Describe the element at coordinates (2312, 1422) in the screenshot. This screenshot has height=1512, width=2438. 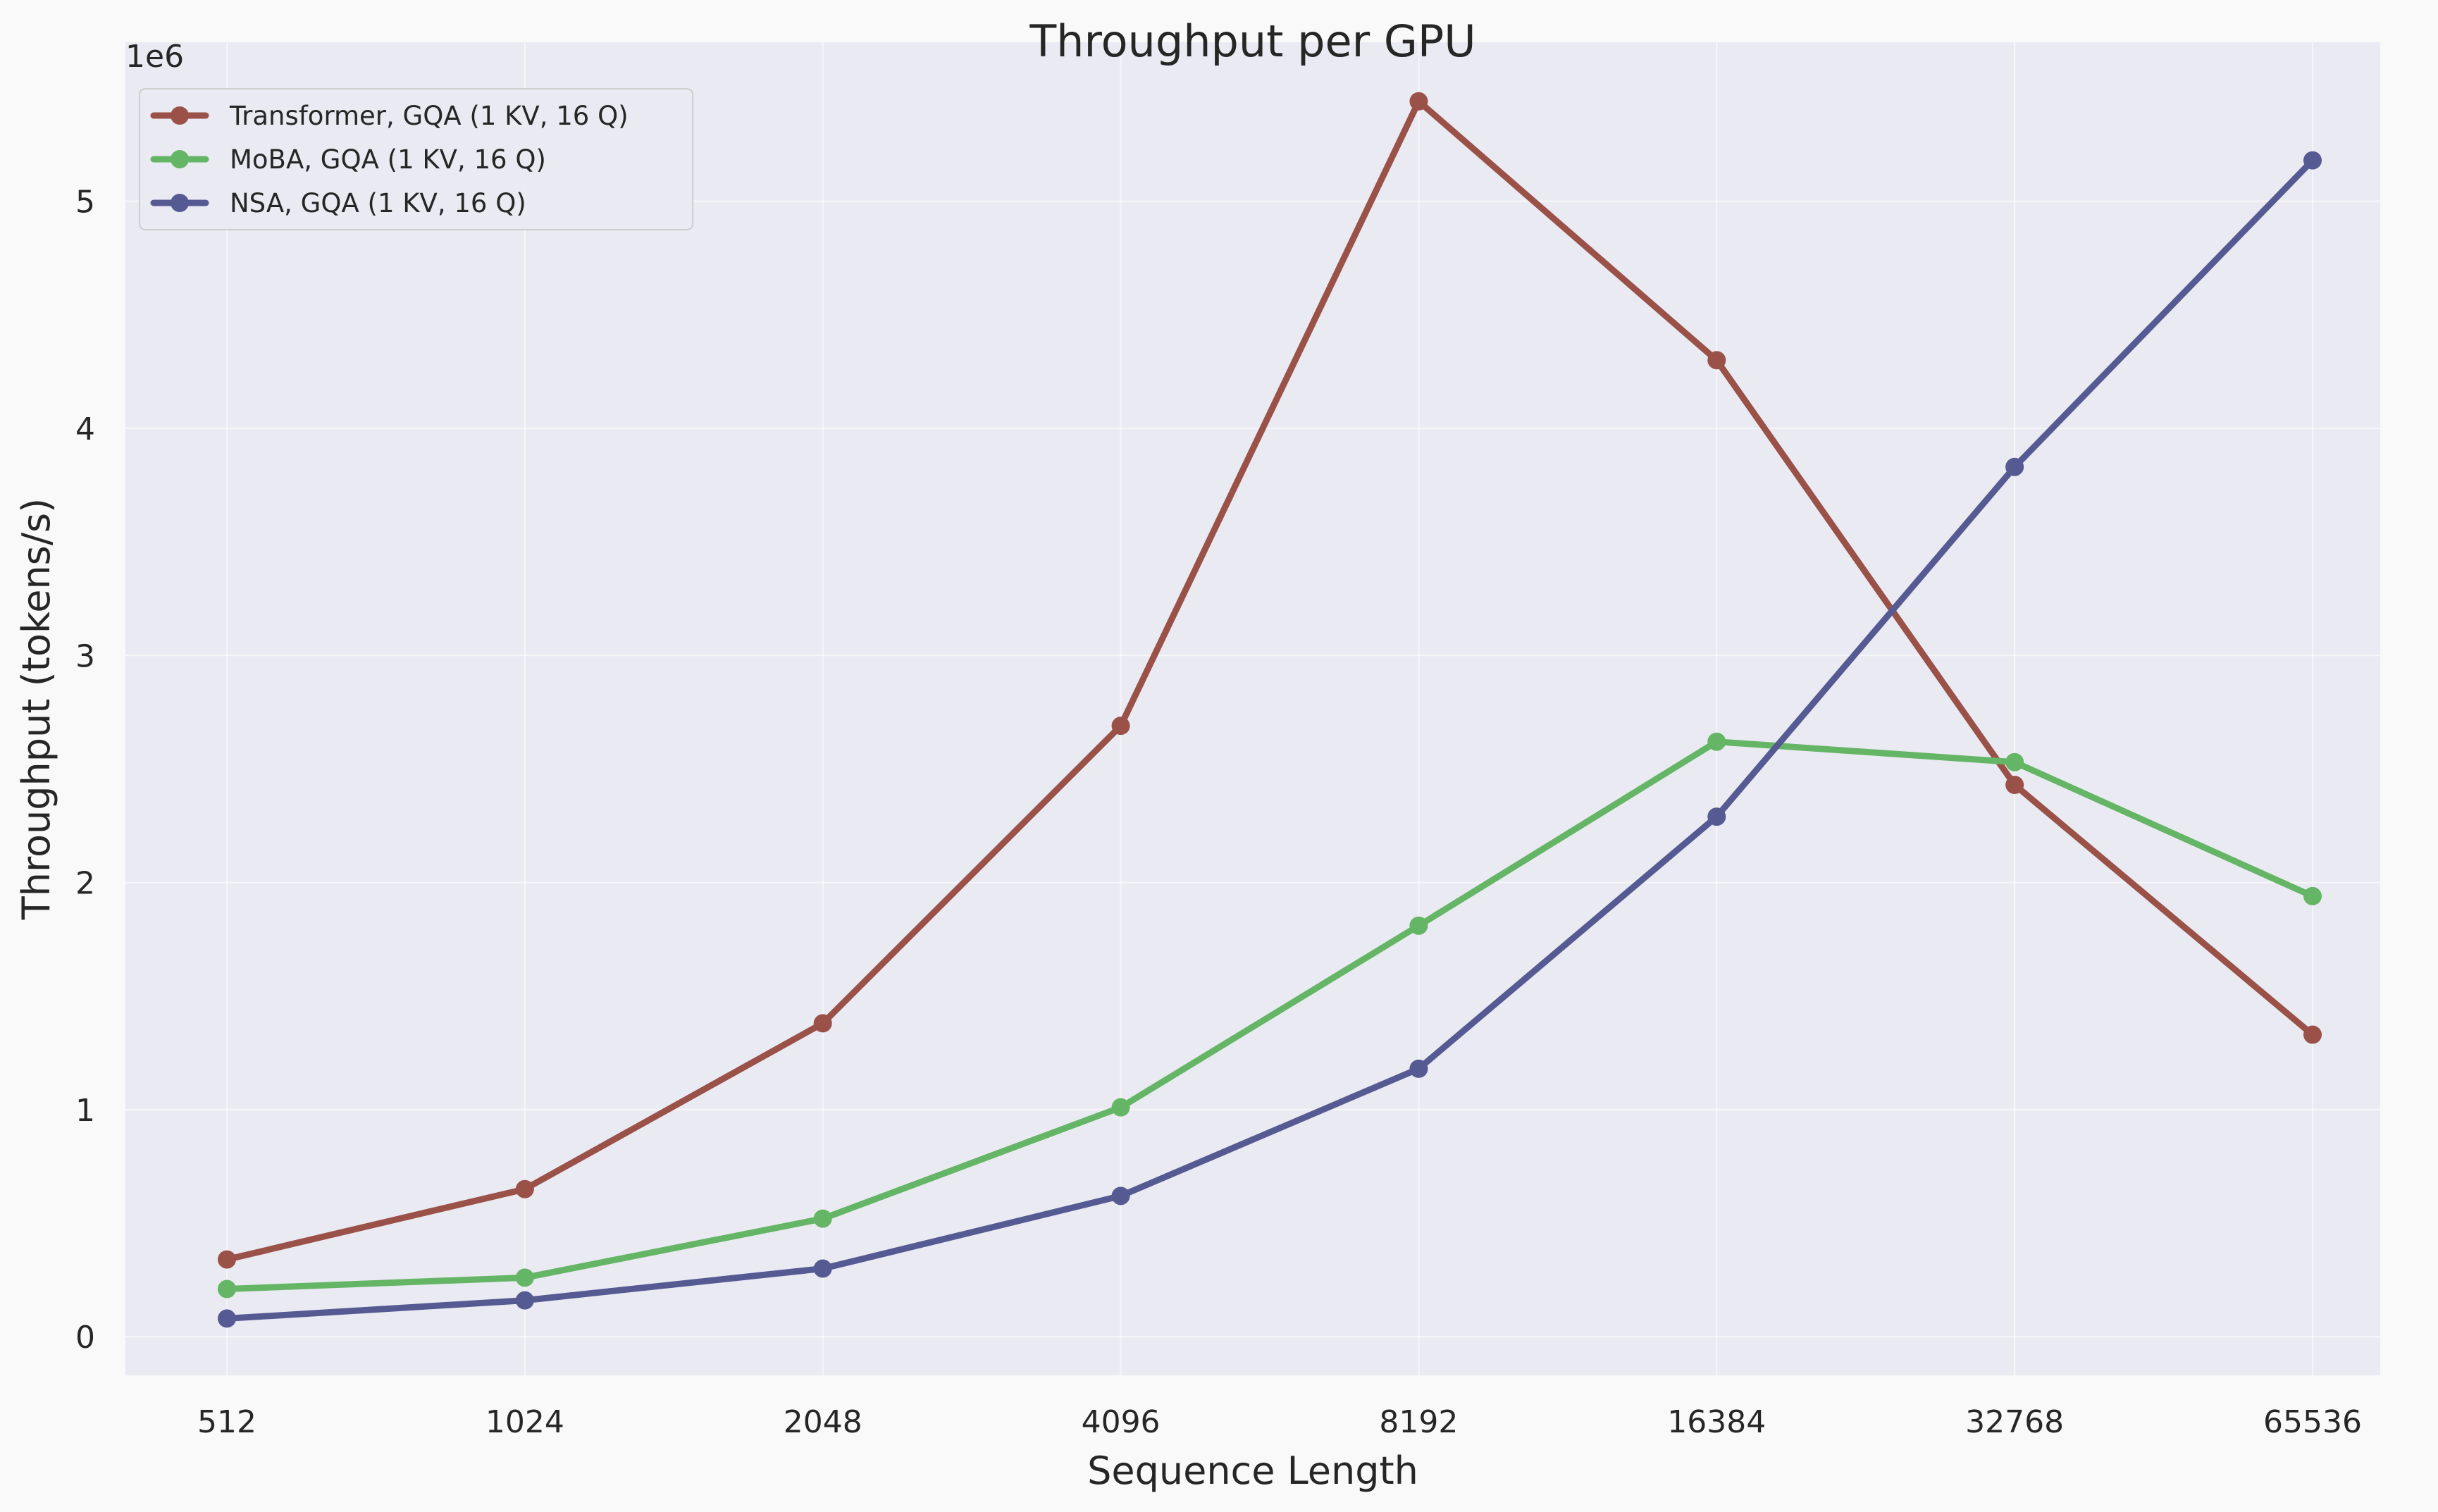
I see `x-tick-label-7: 65536` at that location.